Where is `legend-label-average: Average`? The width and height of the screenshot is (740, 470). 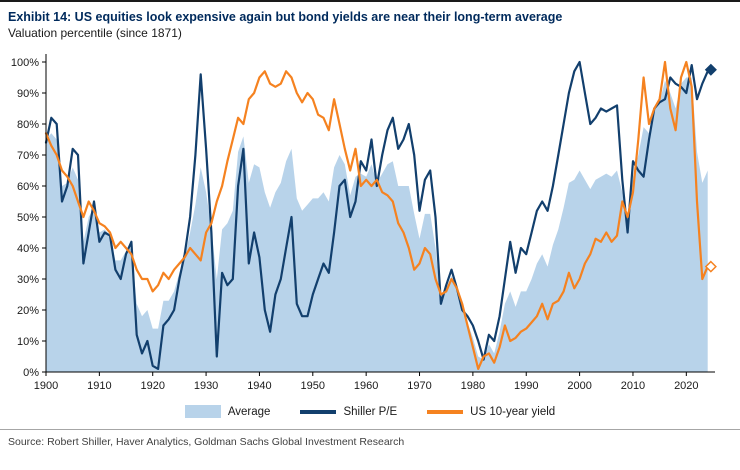
legend-label-average: Average is located at coordinates (249, 411).